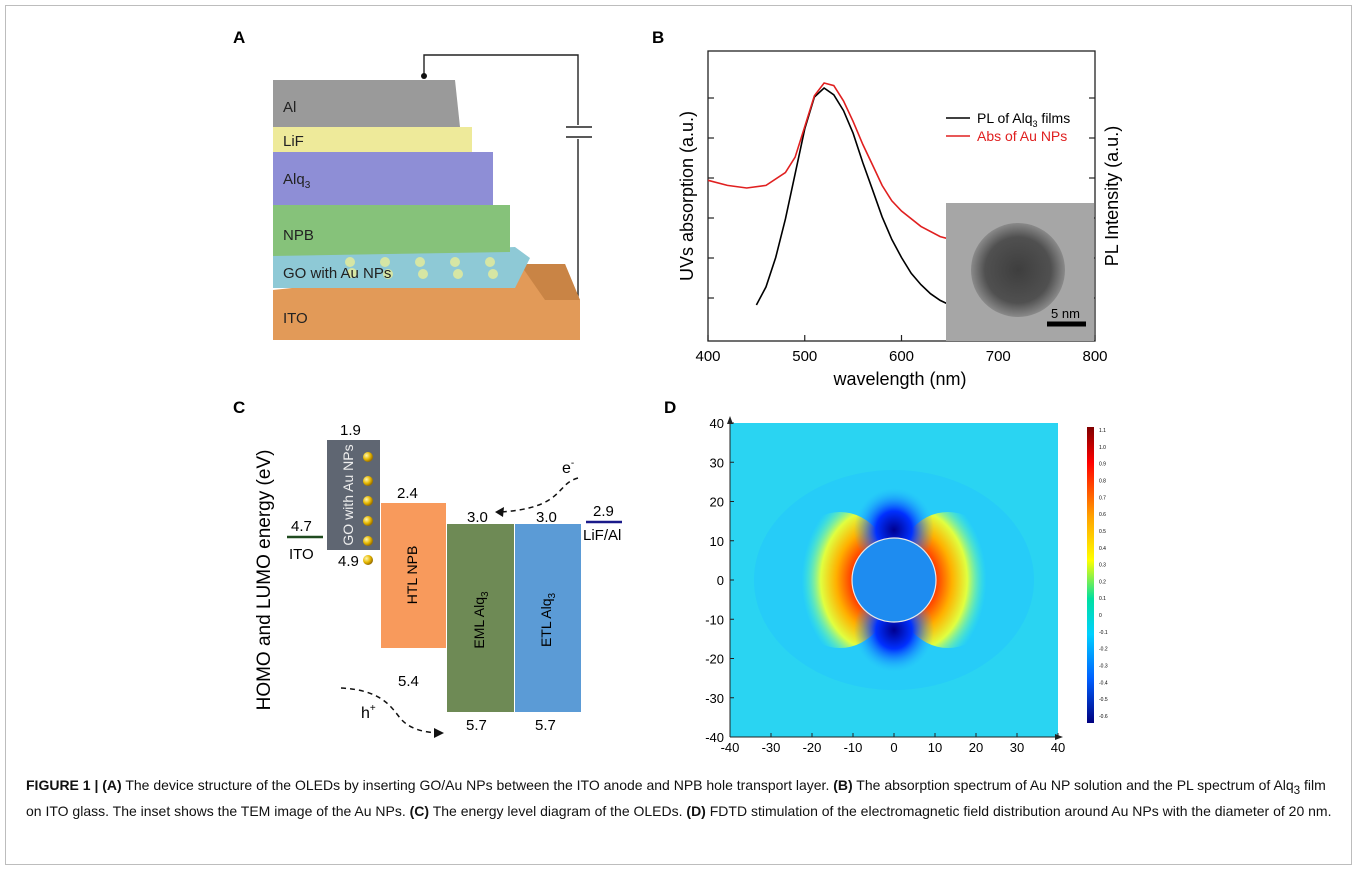  What do you see at coordinates (293, 141) in the screenshot?
I see `label-lif: LiF` at bounding box center [293, 141].